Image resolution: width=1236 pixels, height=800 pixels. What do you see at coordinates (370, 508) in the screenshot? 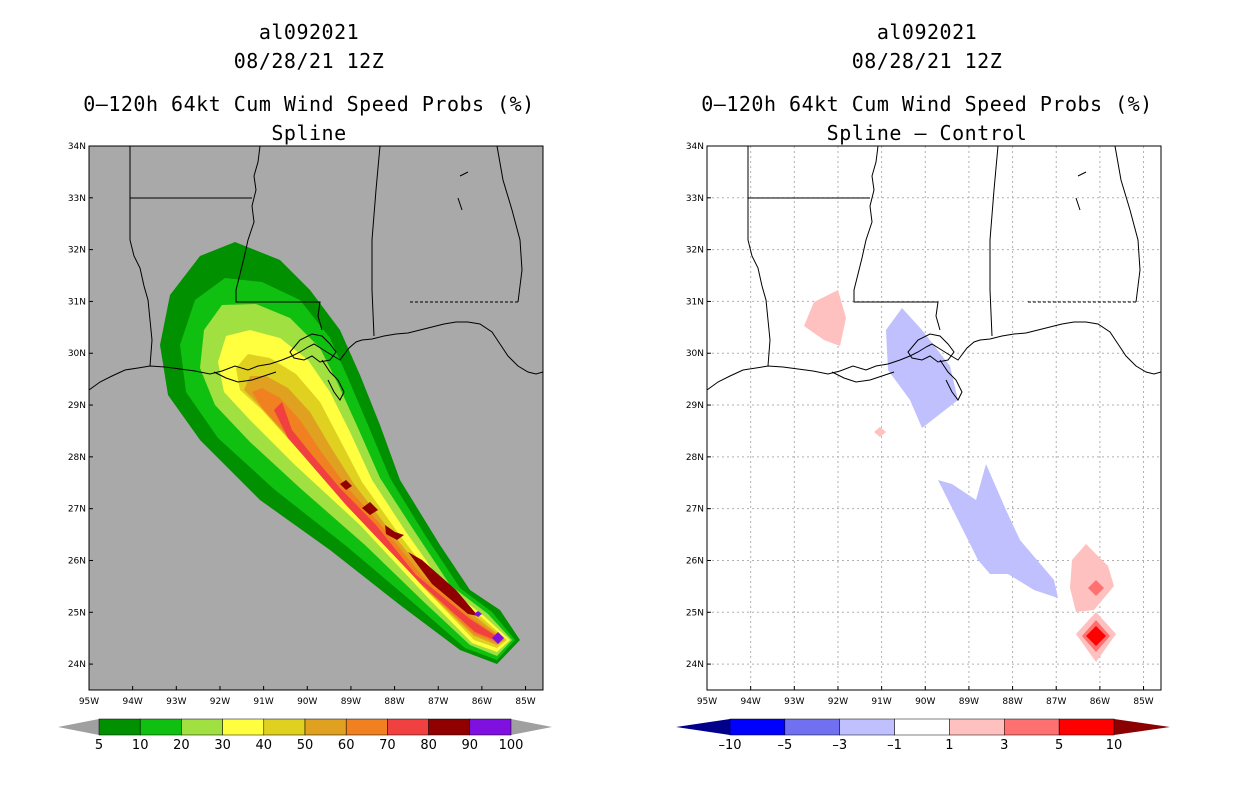
I see `contour-90c` at bounding box center [370, 508].